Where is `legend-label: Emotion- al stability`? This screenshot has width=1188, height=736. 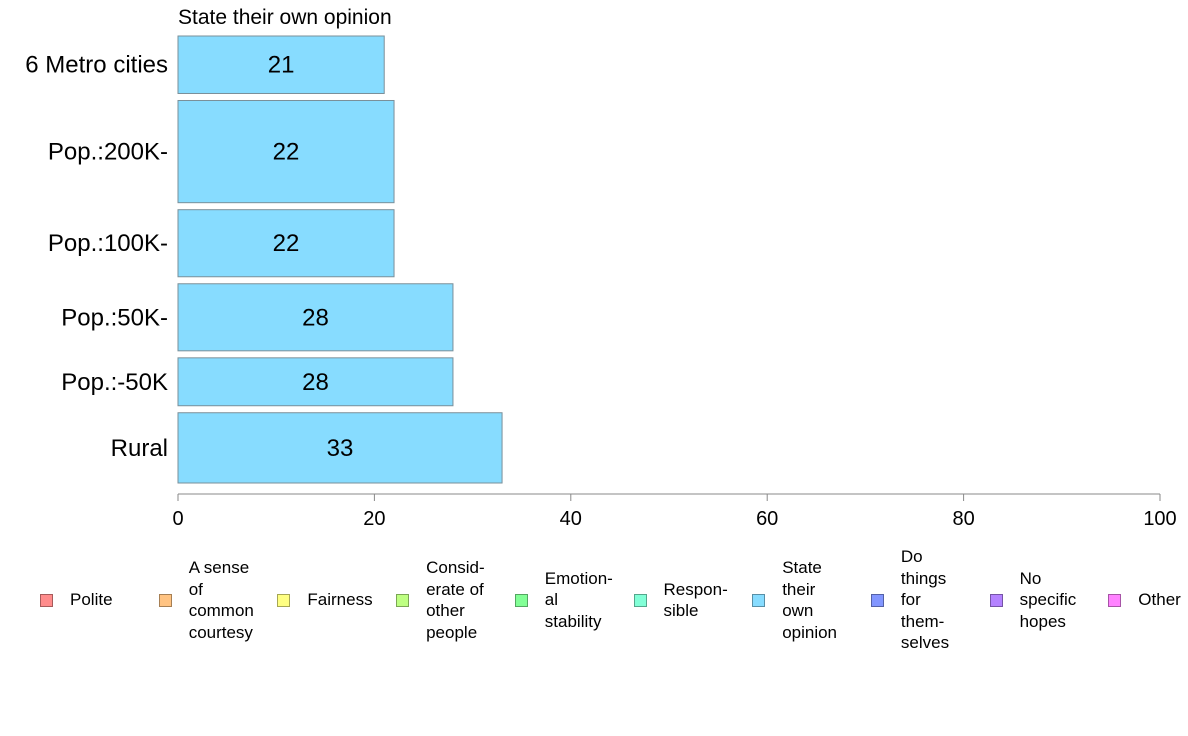
legend-label: Emotion- al stability is located at coordinates (578, 599).